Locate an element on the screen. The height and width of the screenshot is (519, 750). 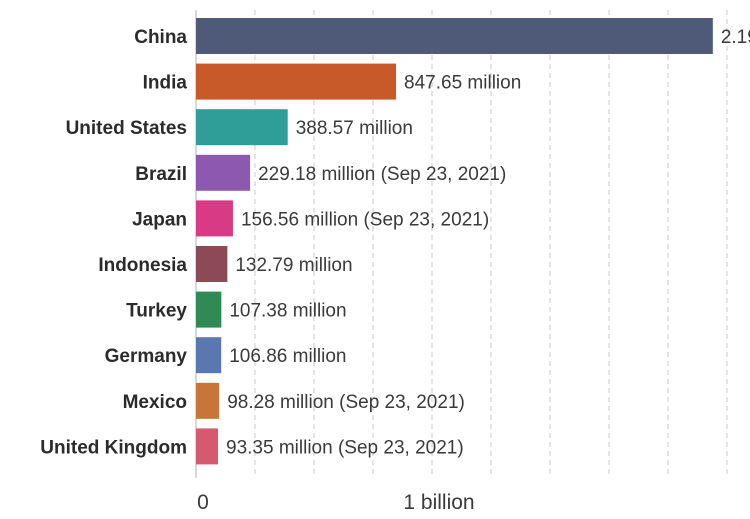
bar-india is located at coordinates (296, 81).